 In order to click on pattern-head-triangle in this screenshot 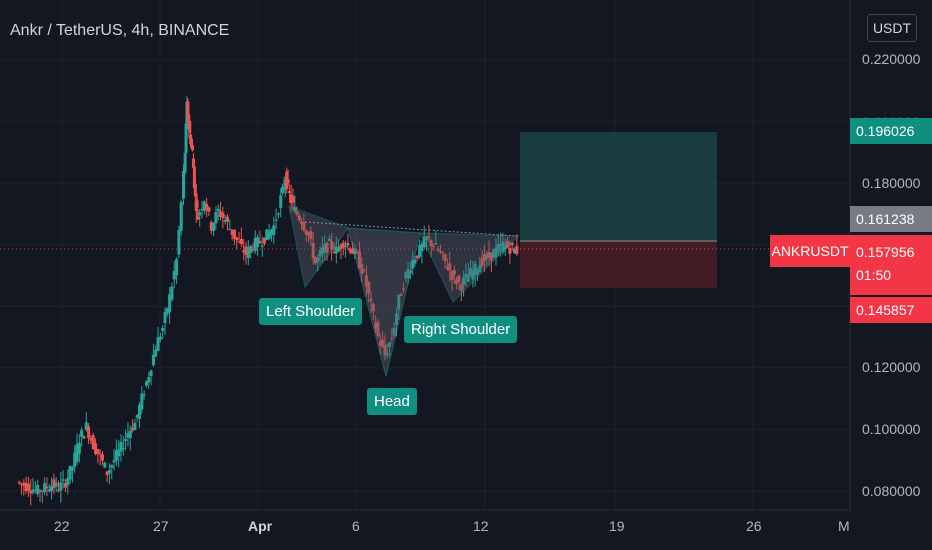, I will do `click(384, 302)`.